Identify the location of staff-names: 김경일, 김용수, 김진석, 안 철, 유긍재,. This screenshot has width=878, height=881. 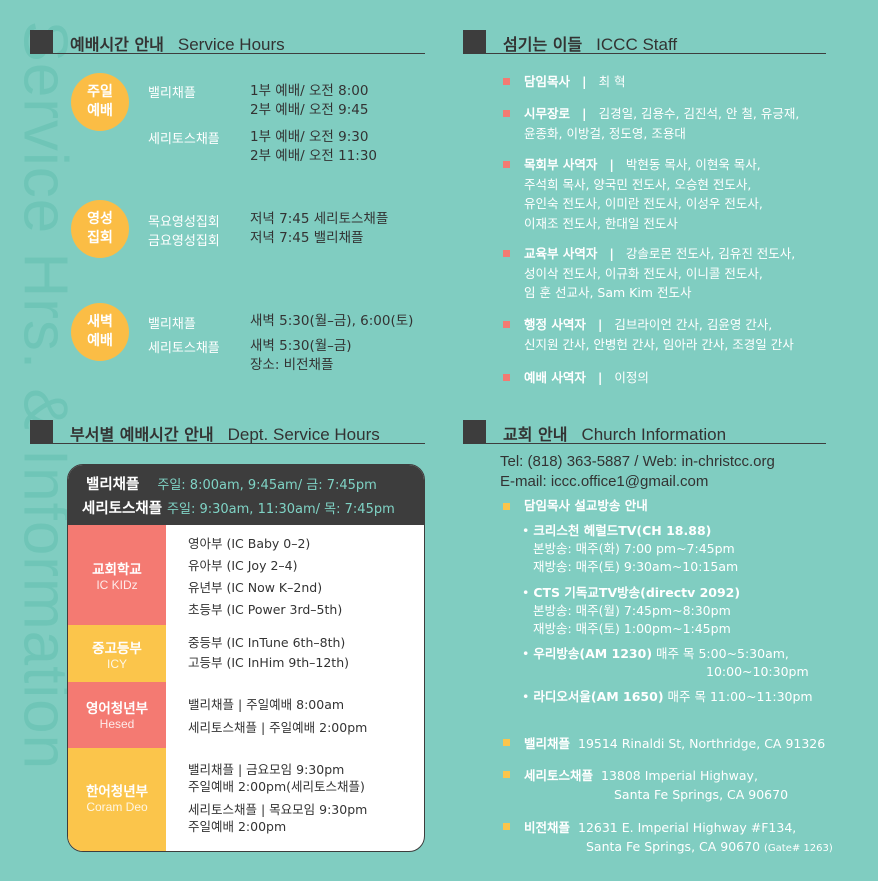
(699, 113).